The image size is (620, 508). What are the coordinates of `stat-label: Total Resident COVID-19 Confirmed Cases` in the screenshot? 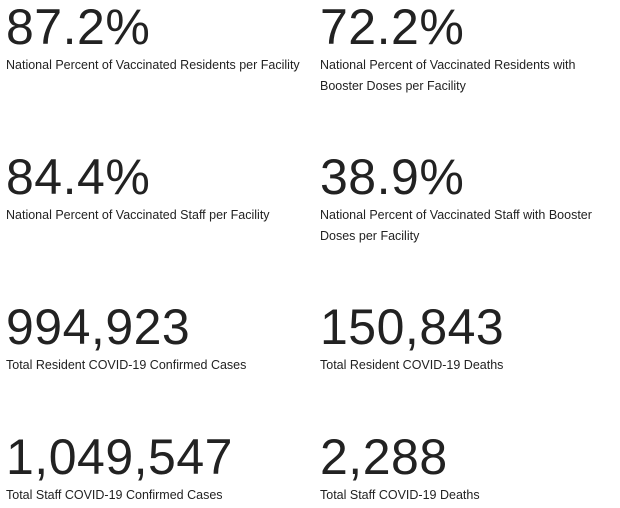 It's located at (126, 365).